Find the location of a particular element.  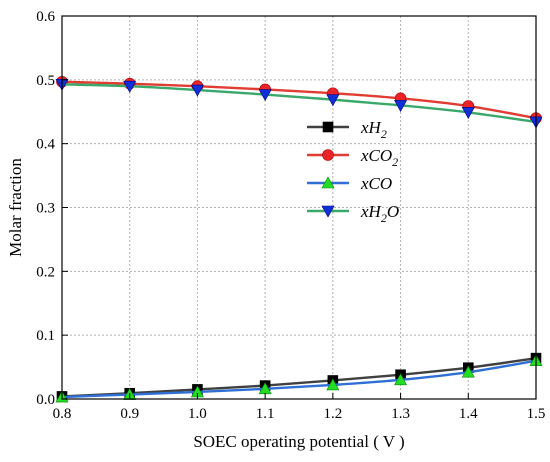

legend-entry: xCO is located at coordinates (349, 183).